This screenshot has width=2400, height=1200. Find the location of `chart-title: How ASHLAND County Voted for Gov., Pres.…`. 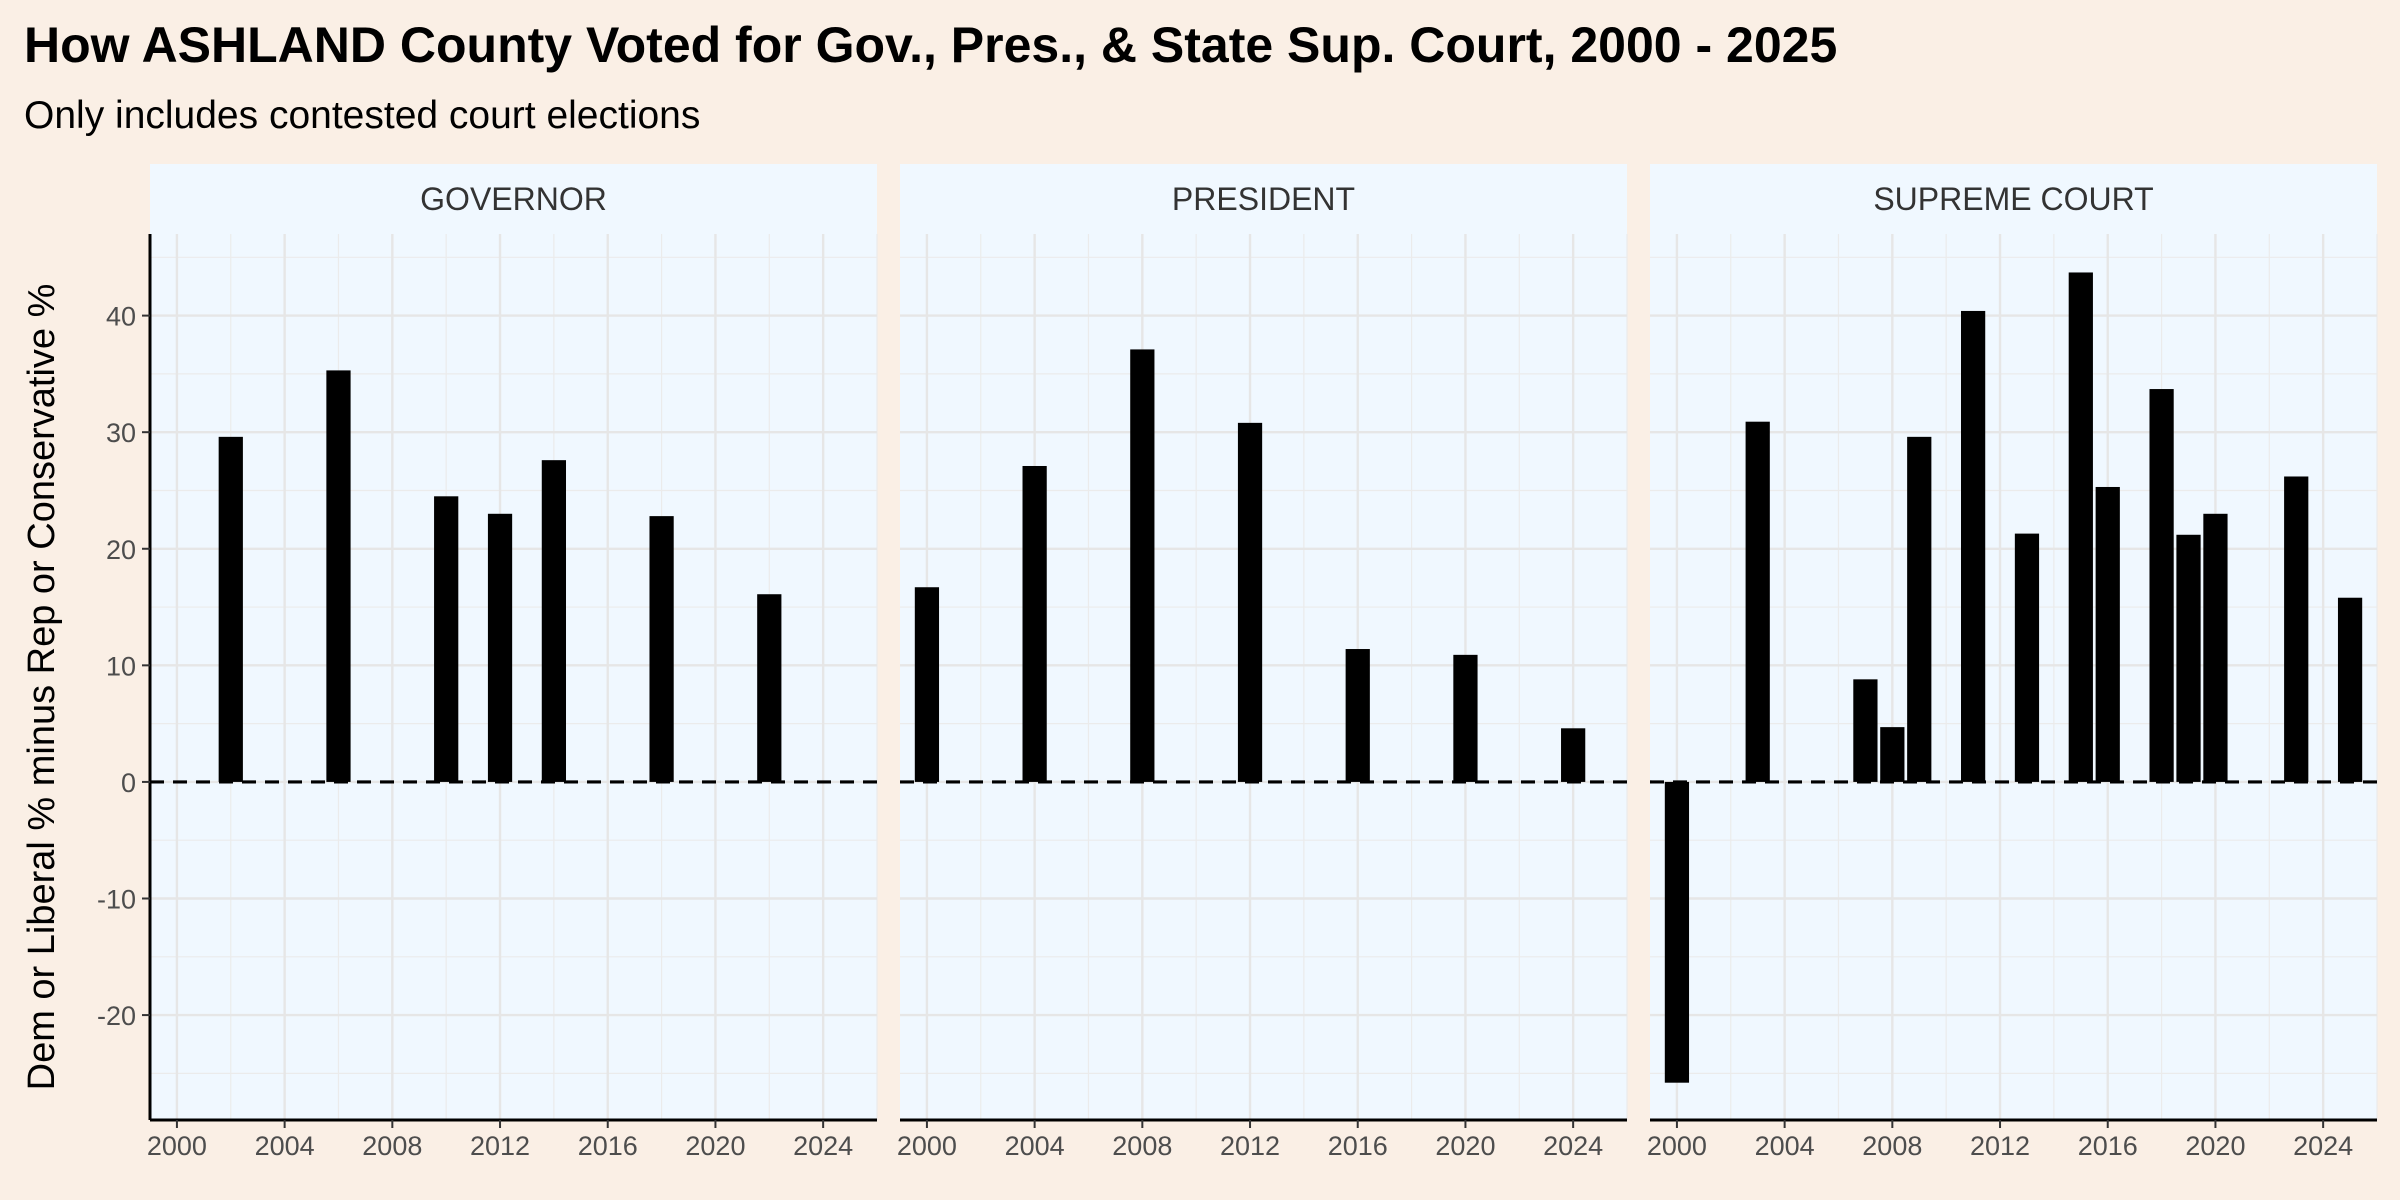

chart-title: How ASHLAND County Voted for Gov., Pres.… is located at coordinates (930, 45).